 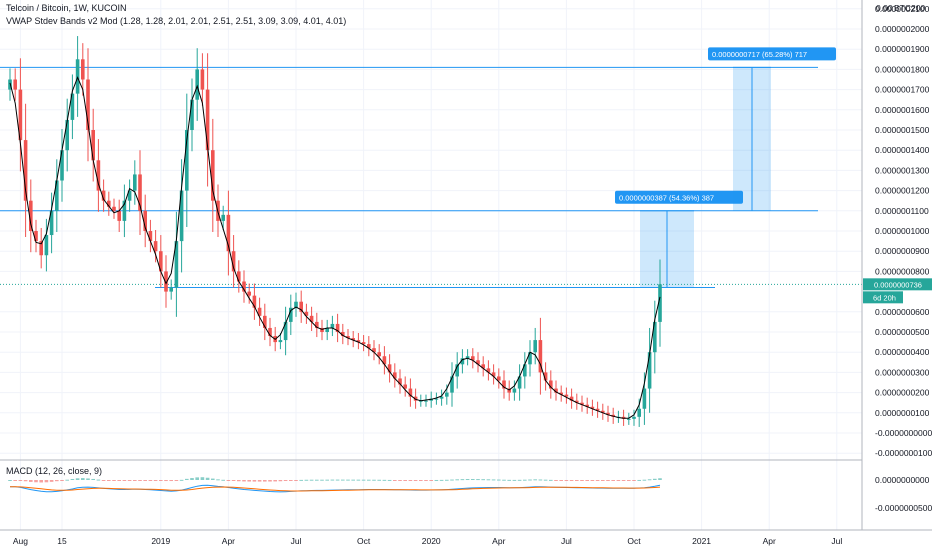 What do you see at coordinates (54, 471) in the screenshot?
I see `macd-legend: MACD (12, 26, close, 9)` at bounding box center [54, 471].